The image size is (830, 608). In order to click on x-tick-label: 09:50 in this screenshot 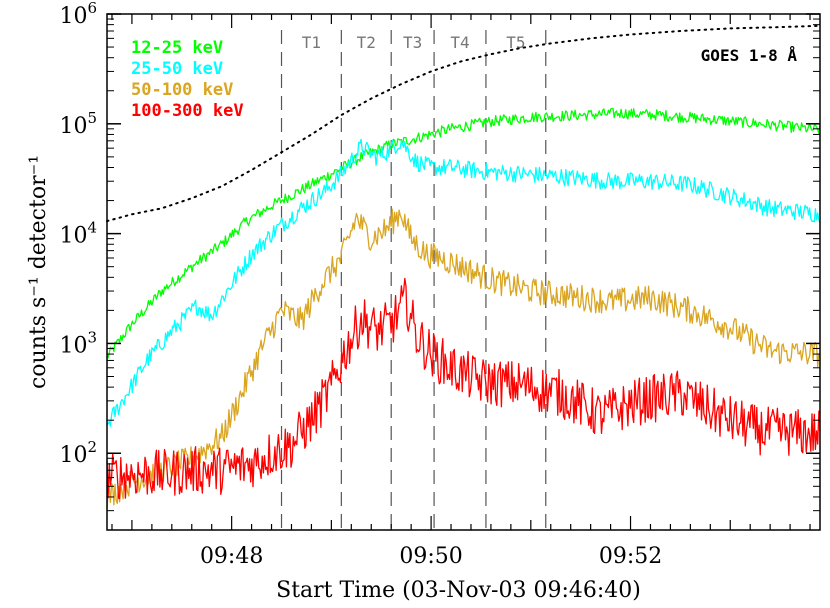, I will do `click(430, 556)`.